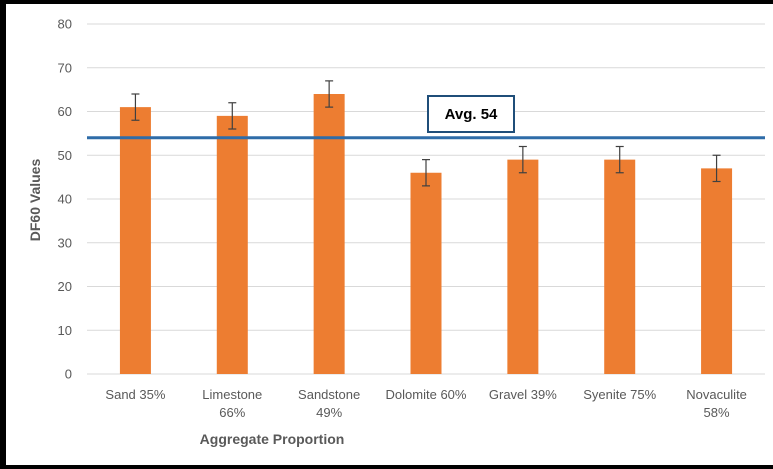  I want to click on x-tick-label: Dolomite 60%, so click(426, 394).